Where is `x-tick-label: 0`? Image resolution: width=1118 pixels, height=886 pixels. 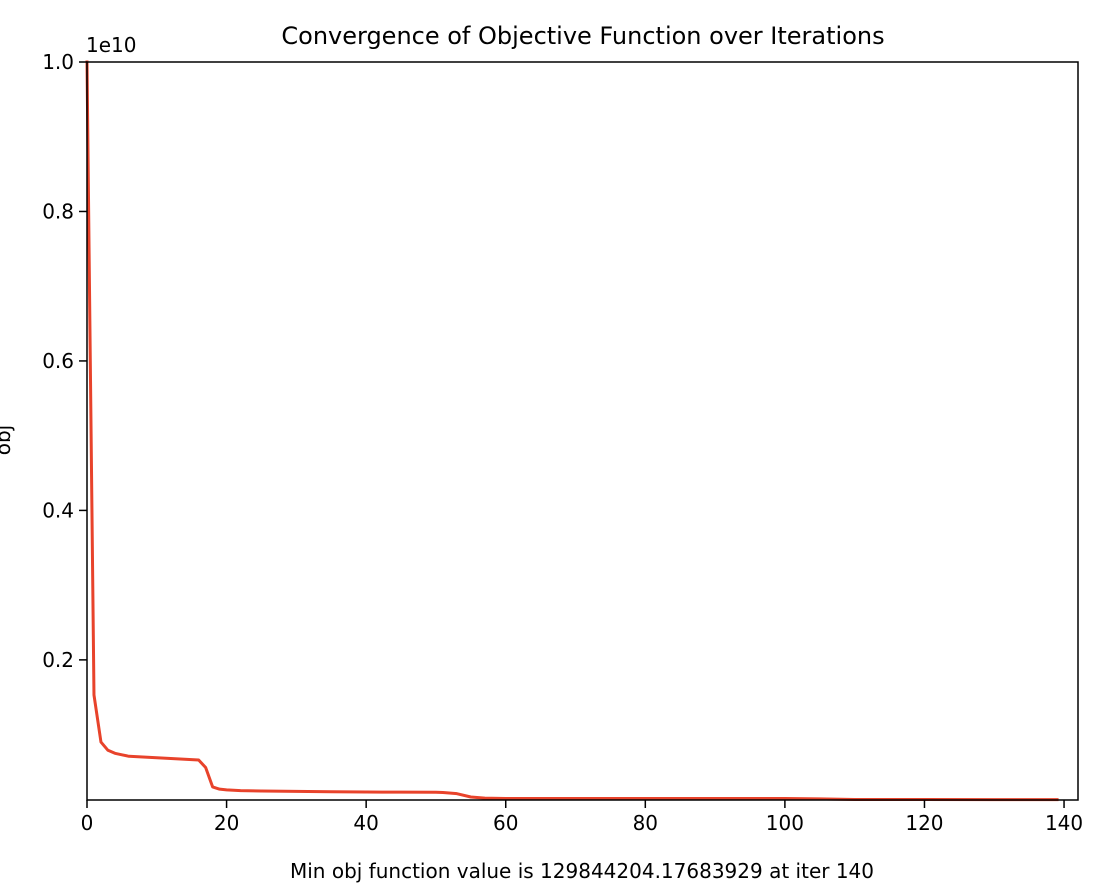 x-tick-label: 0 is located at coordinates (87, 823).